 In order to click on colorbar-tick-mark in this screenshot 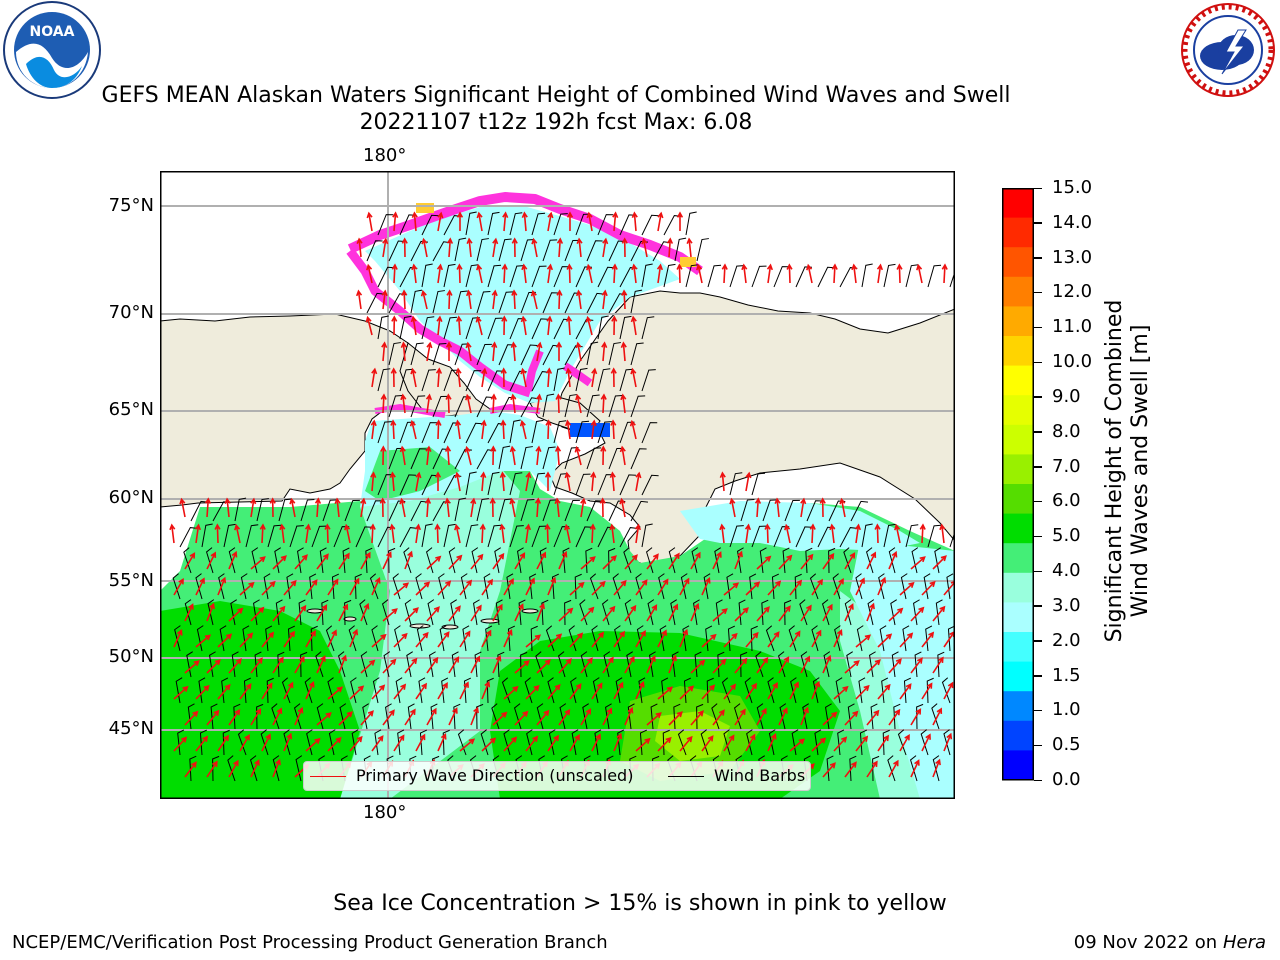, I will do `click(1038, 292)`.